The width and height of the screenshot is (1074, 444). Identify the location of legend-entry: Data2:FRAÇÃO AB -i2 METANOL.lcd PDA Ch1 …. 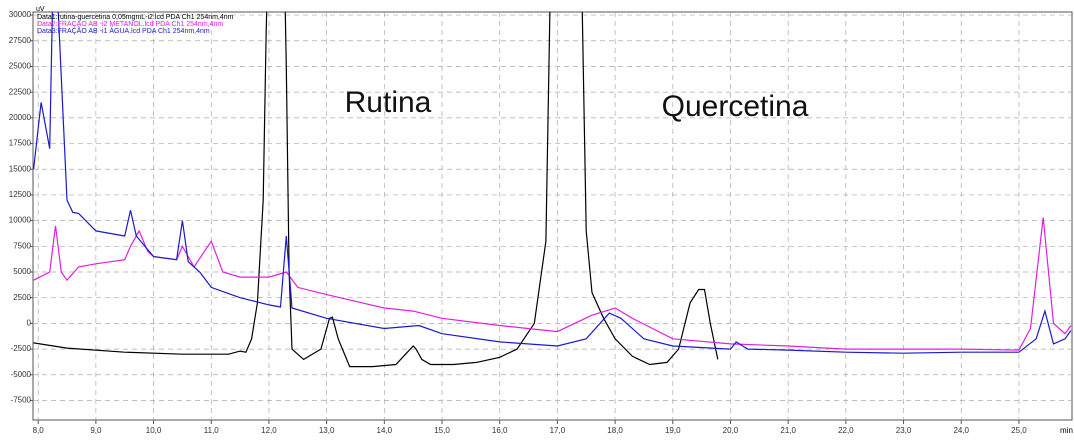
(130, 23).